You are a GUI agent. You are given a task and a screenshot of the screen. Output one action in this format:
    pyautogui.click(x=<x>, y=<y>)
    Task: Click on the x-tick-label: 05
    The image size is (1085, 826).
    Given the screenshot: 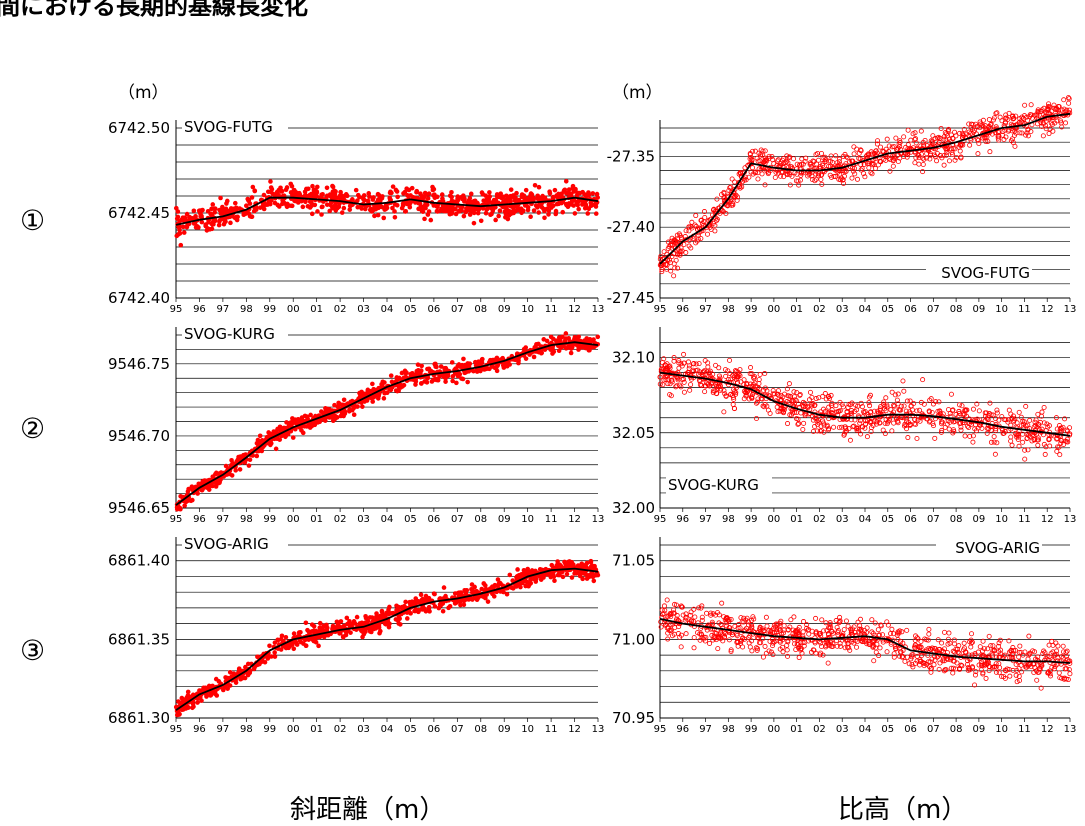 What is the action you would take?
    pyautogui.click(x=887, y=309)
    